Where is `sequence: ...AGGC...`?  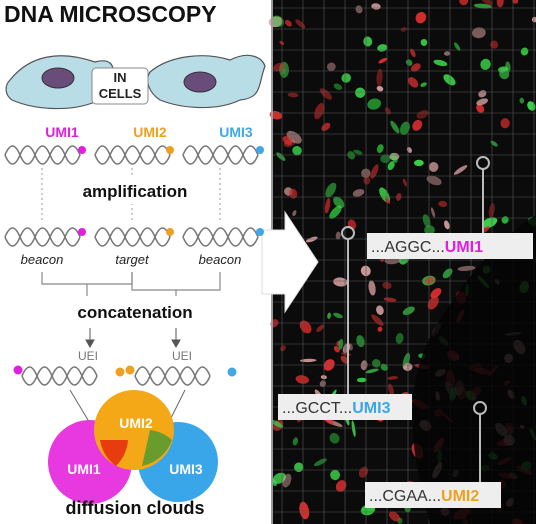
sequence: ...AGGC... is located at coordinates (408, 247).